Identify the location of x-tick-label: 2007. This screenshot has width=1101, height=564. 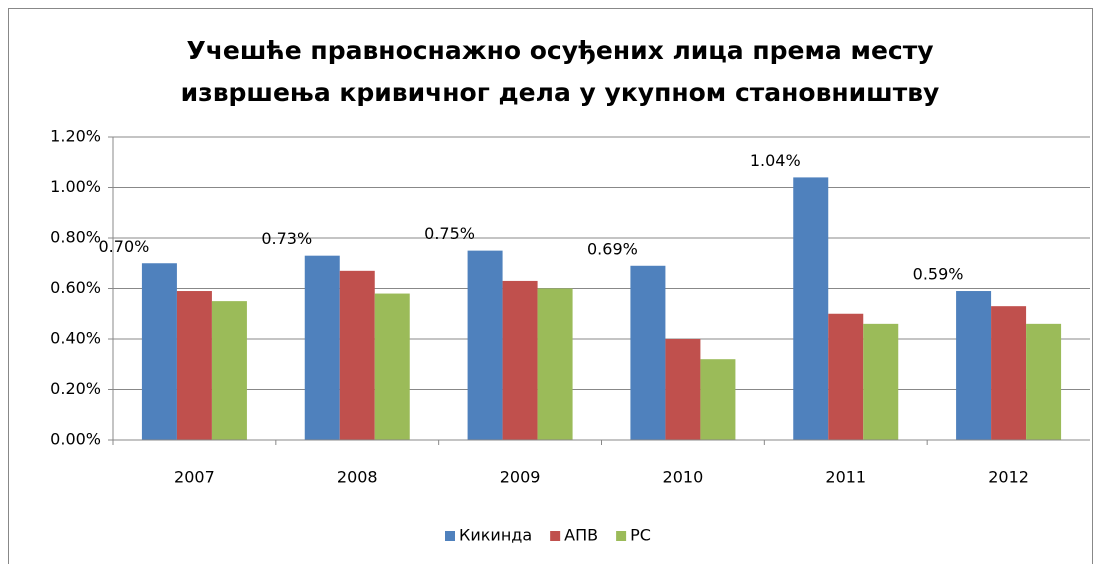
(194, 477).